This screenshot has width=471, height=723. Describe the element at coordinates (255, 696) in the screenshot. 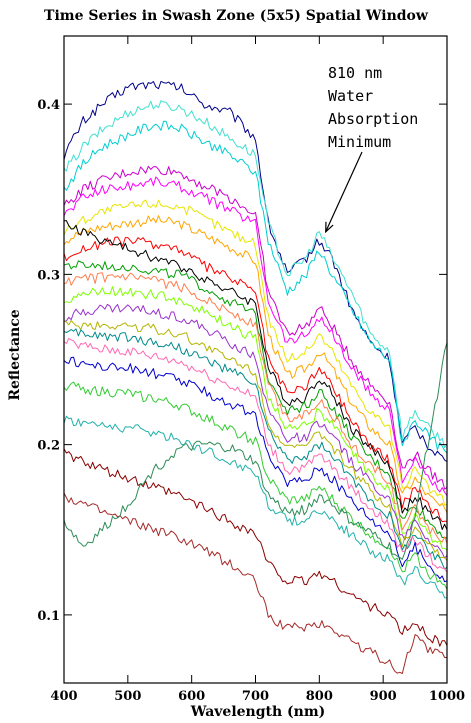

I see `x-tick-label: 700` at that location.